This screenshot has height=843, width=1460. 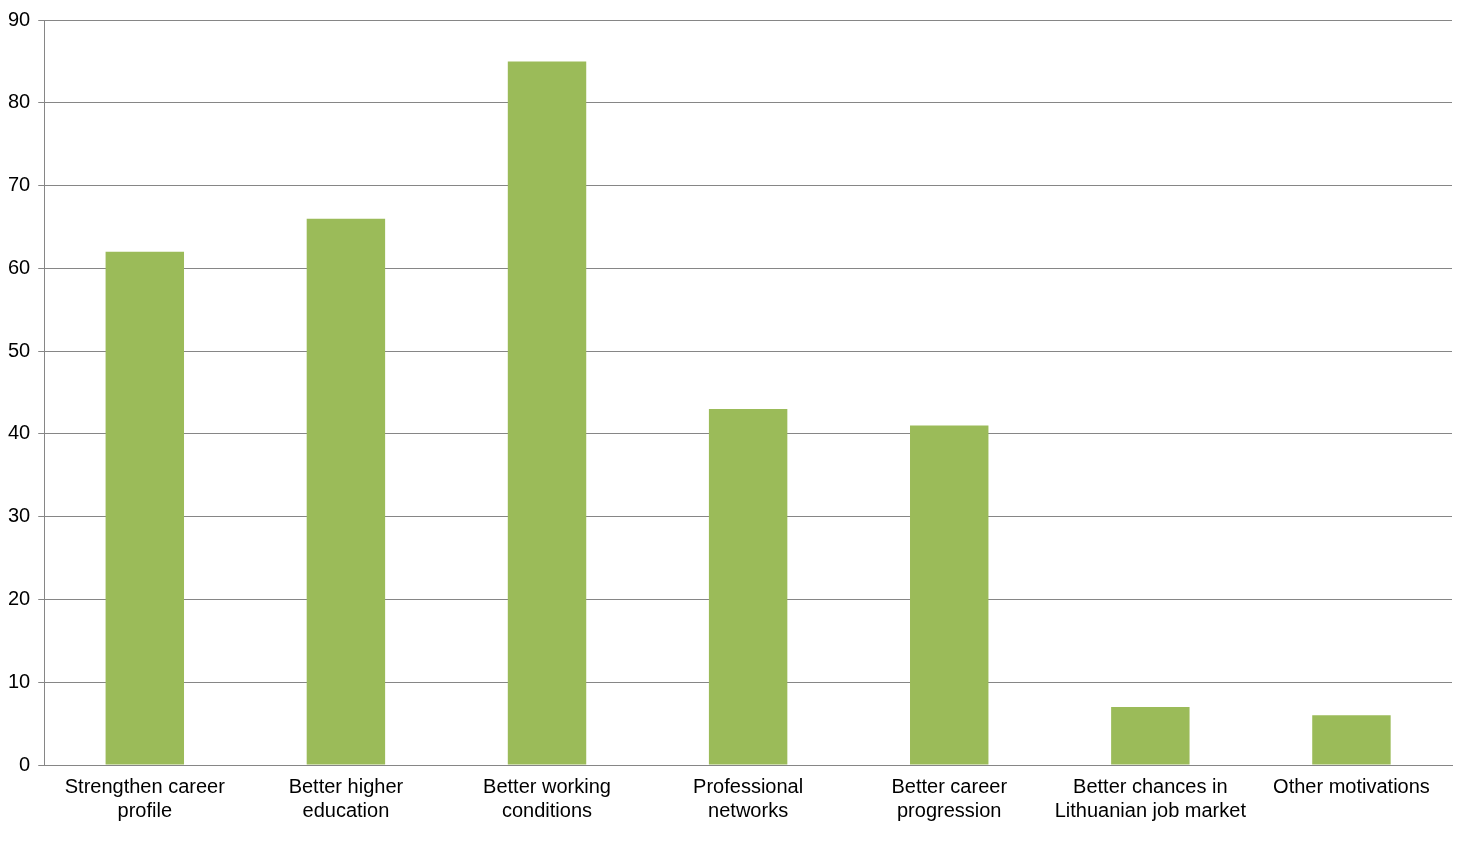 I want to click on x-tick-label: Better chances in Lithuanian job market, so click(x=1150, y=797).